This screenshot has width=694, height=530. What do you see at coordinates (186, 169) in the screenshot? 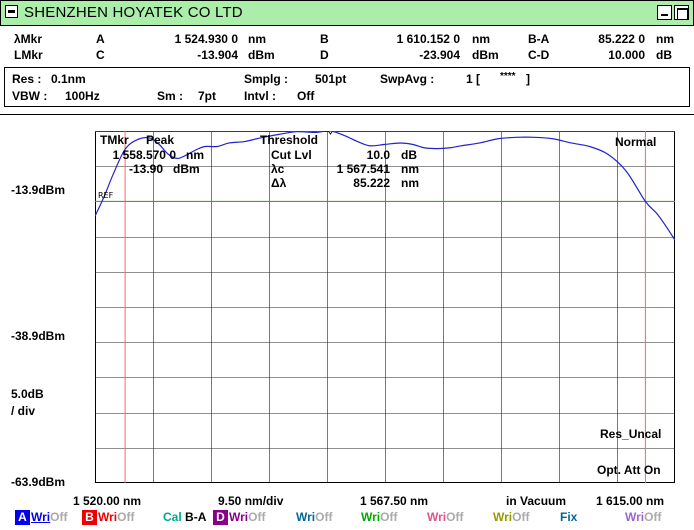
I see `peak-level-unit: dBm` at bounding box center [186, 169].